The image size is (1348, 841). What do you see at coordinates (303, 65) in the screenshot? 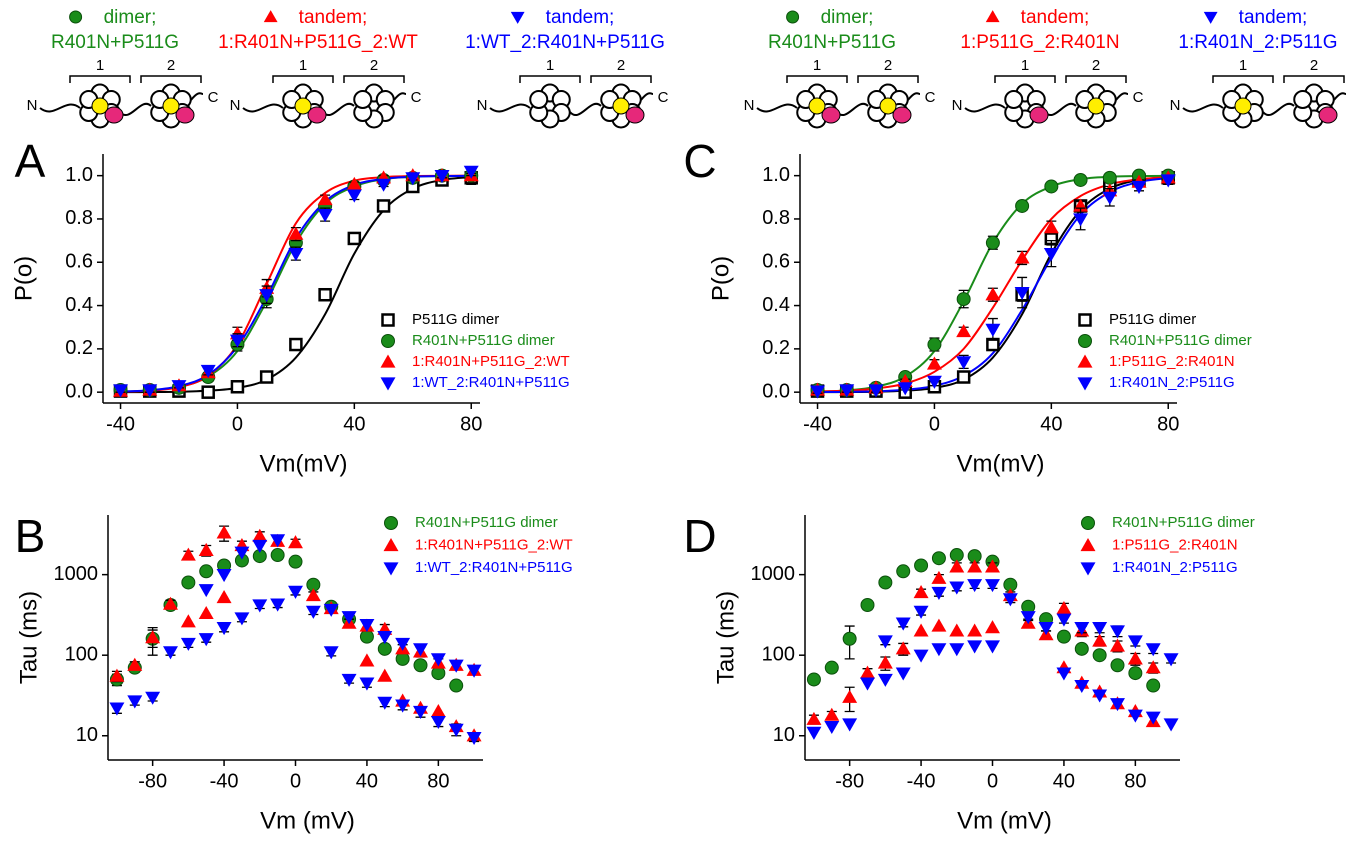
I see `subunit-number: 1` at bounding box center [303, 65].